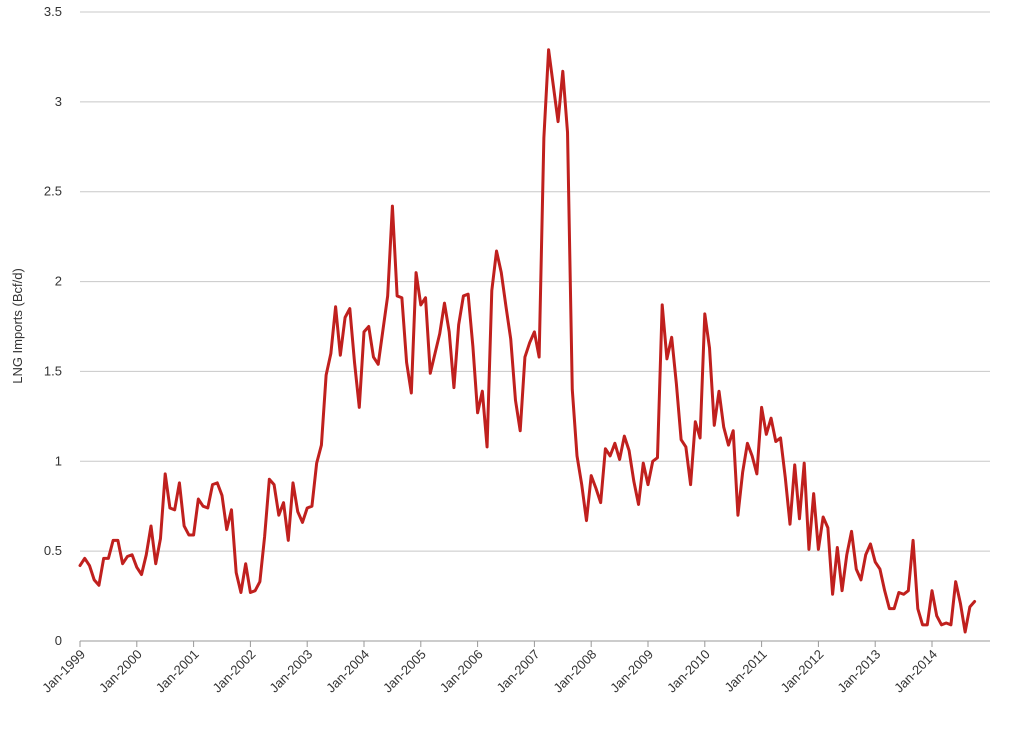 The image size is (1024, 740). Describe the element at coordinates (177, 671) in the screenshot. I see `x-tick-label: Jan-2001` at that location.